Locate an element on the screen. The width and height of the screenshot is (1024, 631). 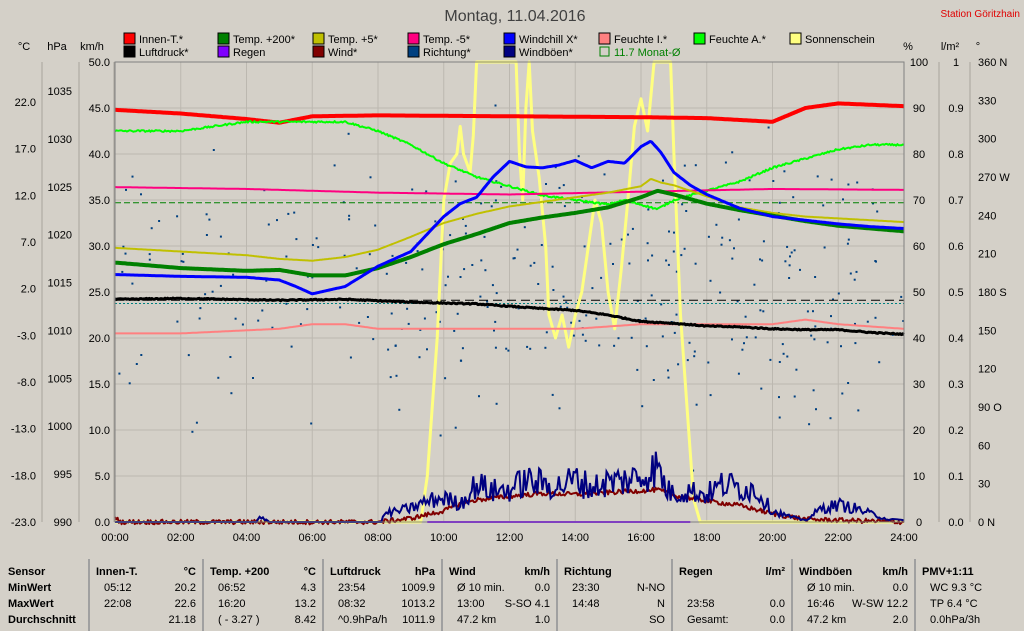
stat-min-label: MinWert is located at coordinates (30, 588).